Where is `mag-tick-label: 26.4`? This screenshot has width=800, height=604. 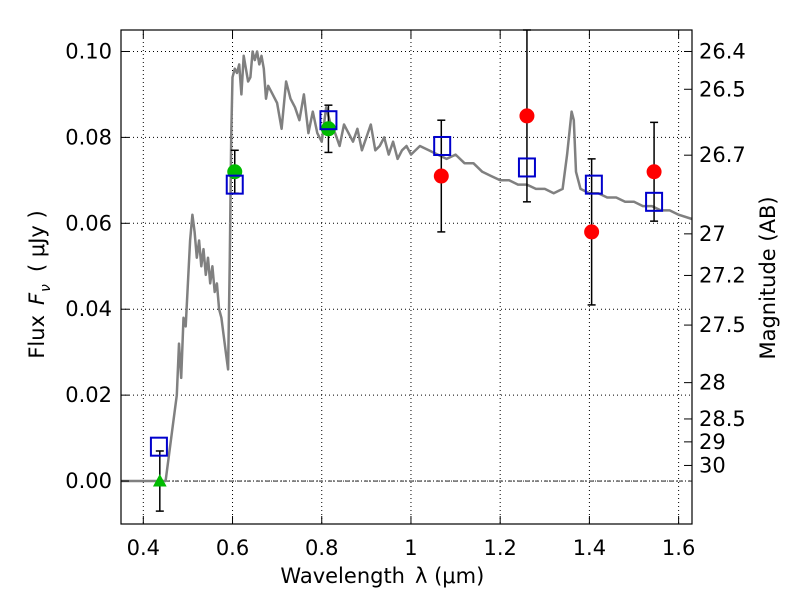
mag-tick-label: 26.4 is located at coordinates (722, 51).